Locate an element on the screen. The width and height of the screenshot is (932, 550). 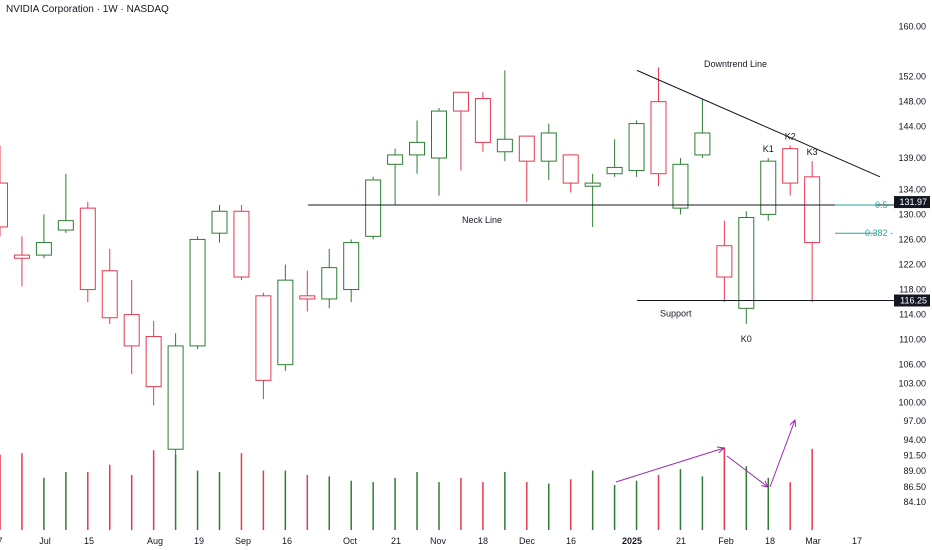
y-tick-label: 160.00 is located at coordinates (912, 27).